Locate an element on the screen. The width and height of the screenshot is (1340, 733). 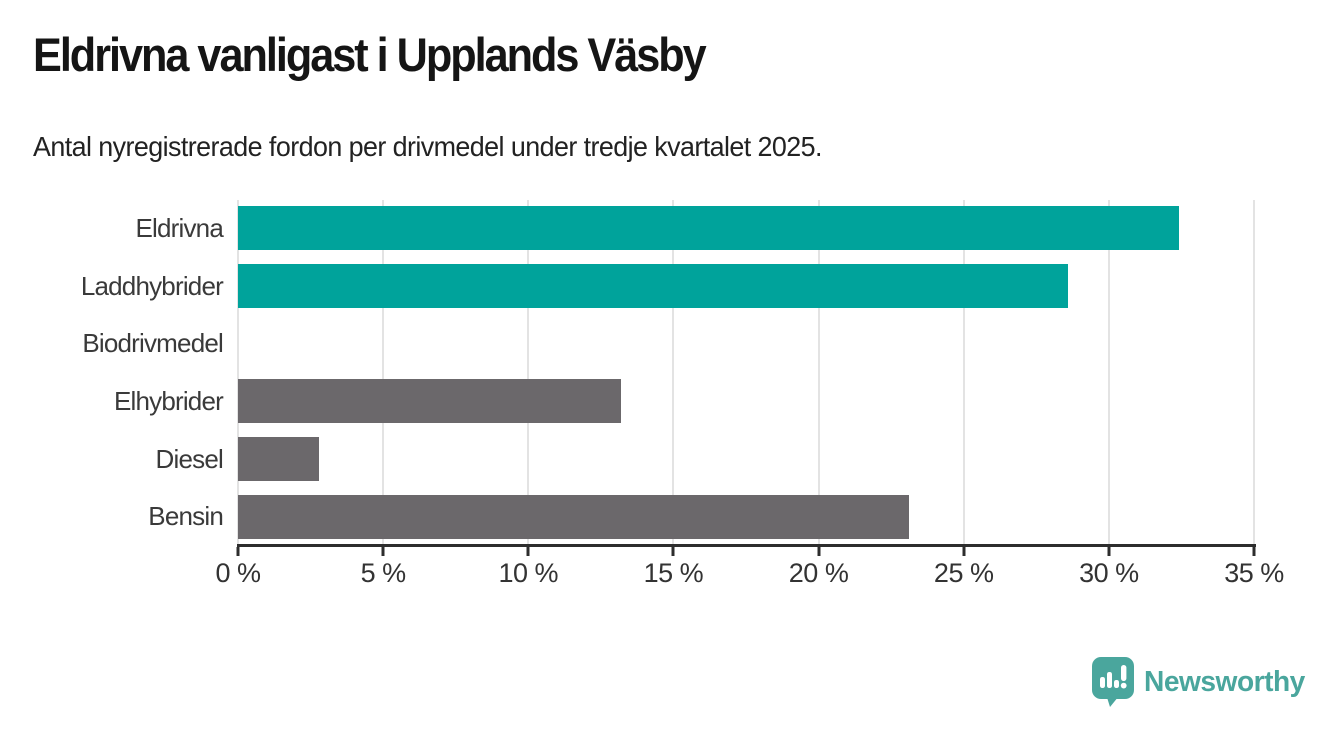
x-tick-label: 15 % is located at coordinates (673, 572).